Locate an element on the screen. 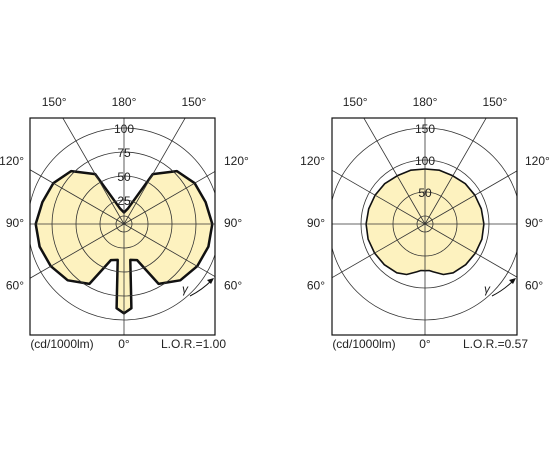  lor-label: L.O.R.=1.00 is located at coordinates (193, 344).